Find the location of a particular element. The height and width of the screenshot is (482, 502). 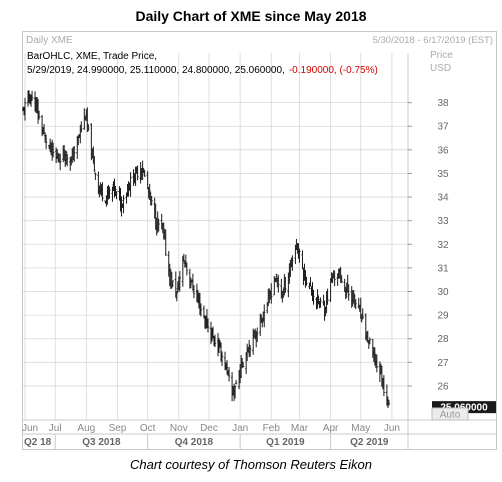

price-tick-label: 27 is located at coordinates (443, 363).